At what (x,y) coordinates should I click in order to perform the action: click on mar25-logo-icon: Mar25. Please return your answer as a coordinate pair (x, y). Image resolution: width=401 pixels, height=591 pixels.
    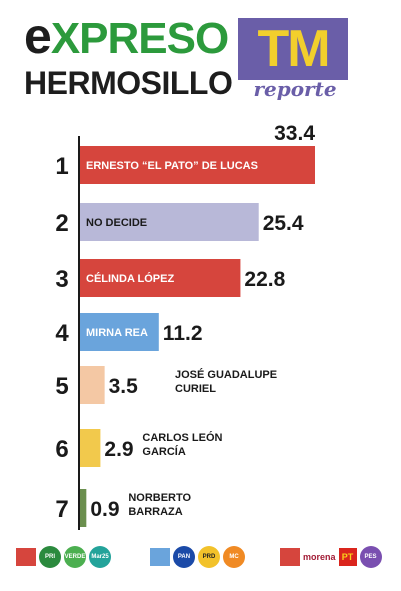
    Looking at the image, I should click on (100, 557).